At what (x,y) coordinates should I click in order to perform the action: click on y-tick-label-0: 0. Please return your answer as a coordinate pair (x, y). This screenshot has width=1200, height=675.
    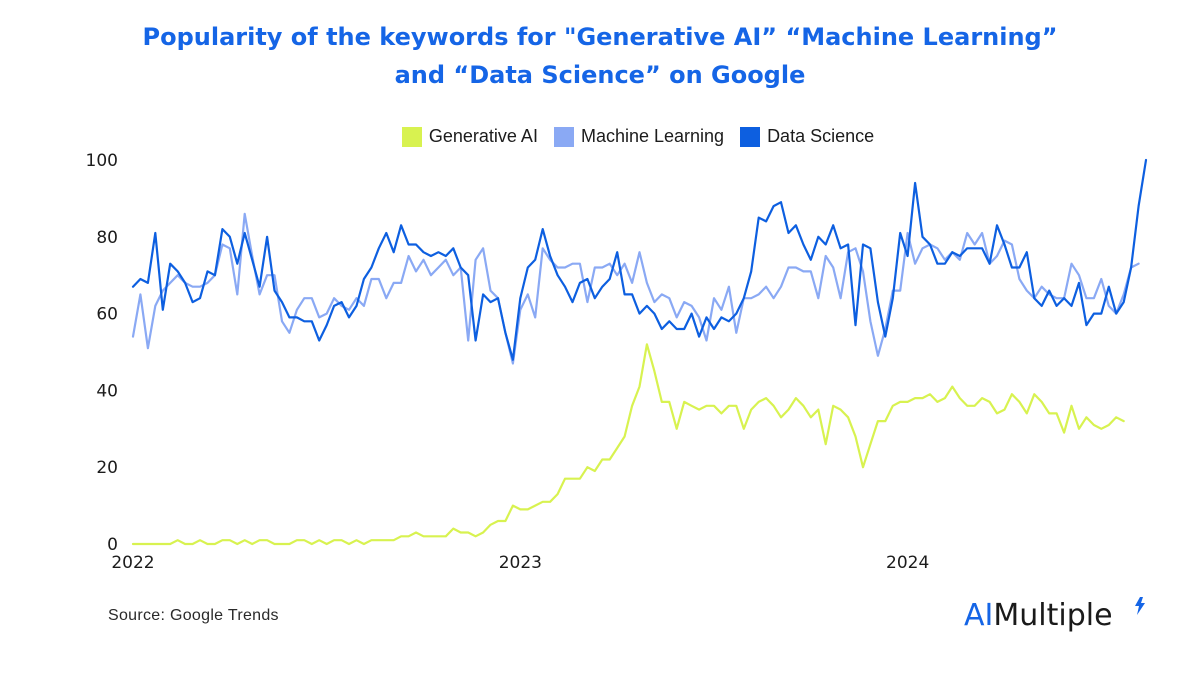
    Looking at the image, I should click on (112, 545).